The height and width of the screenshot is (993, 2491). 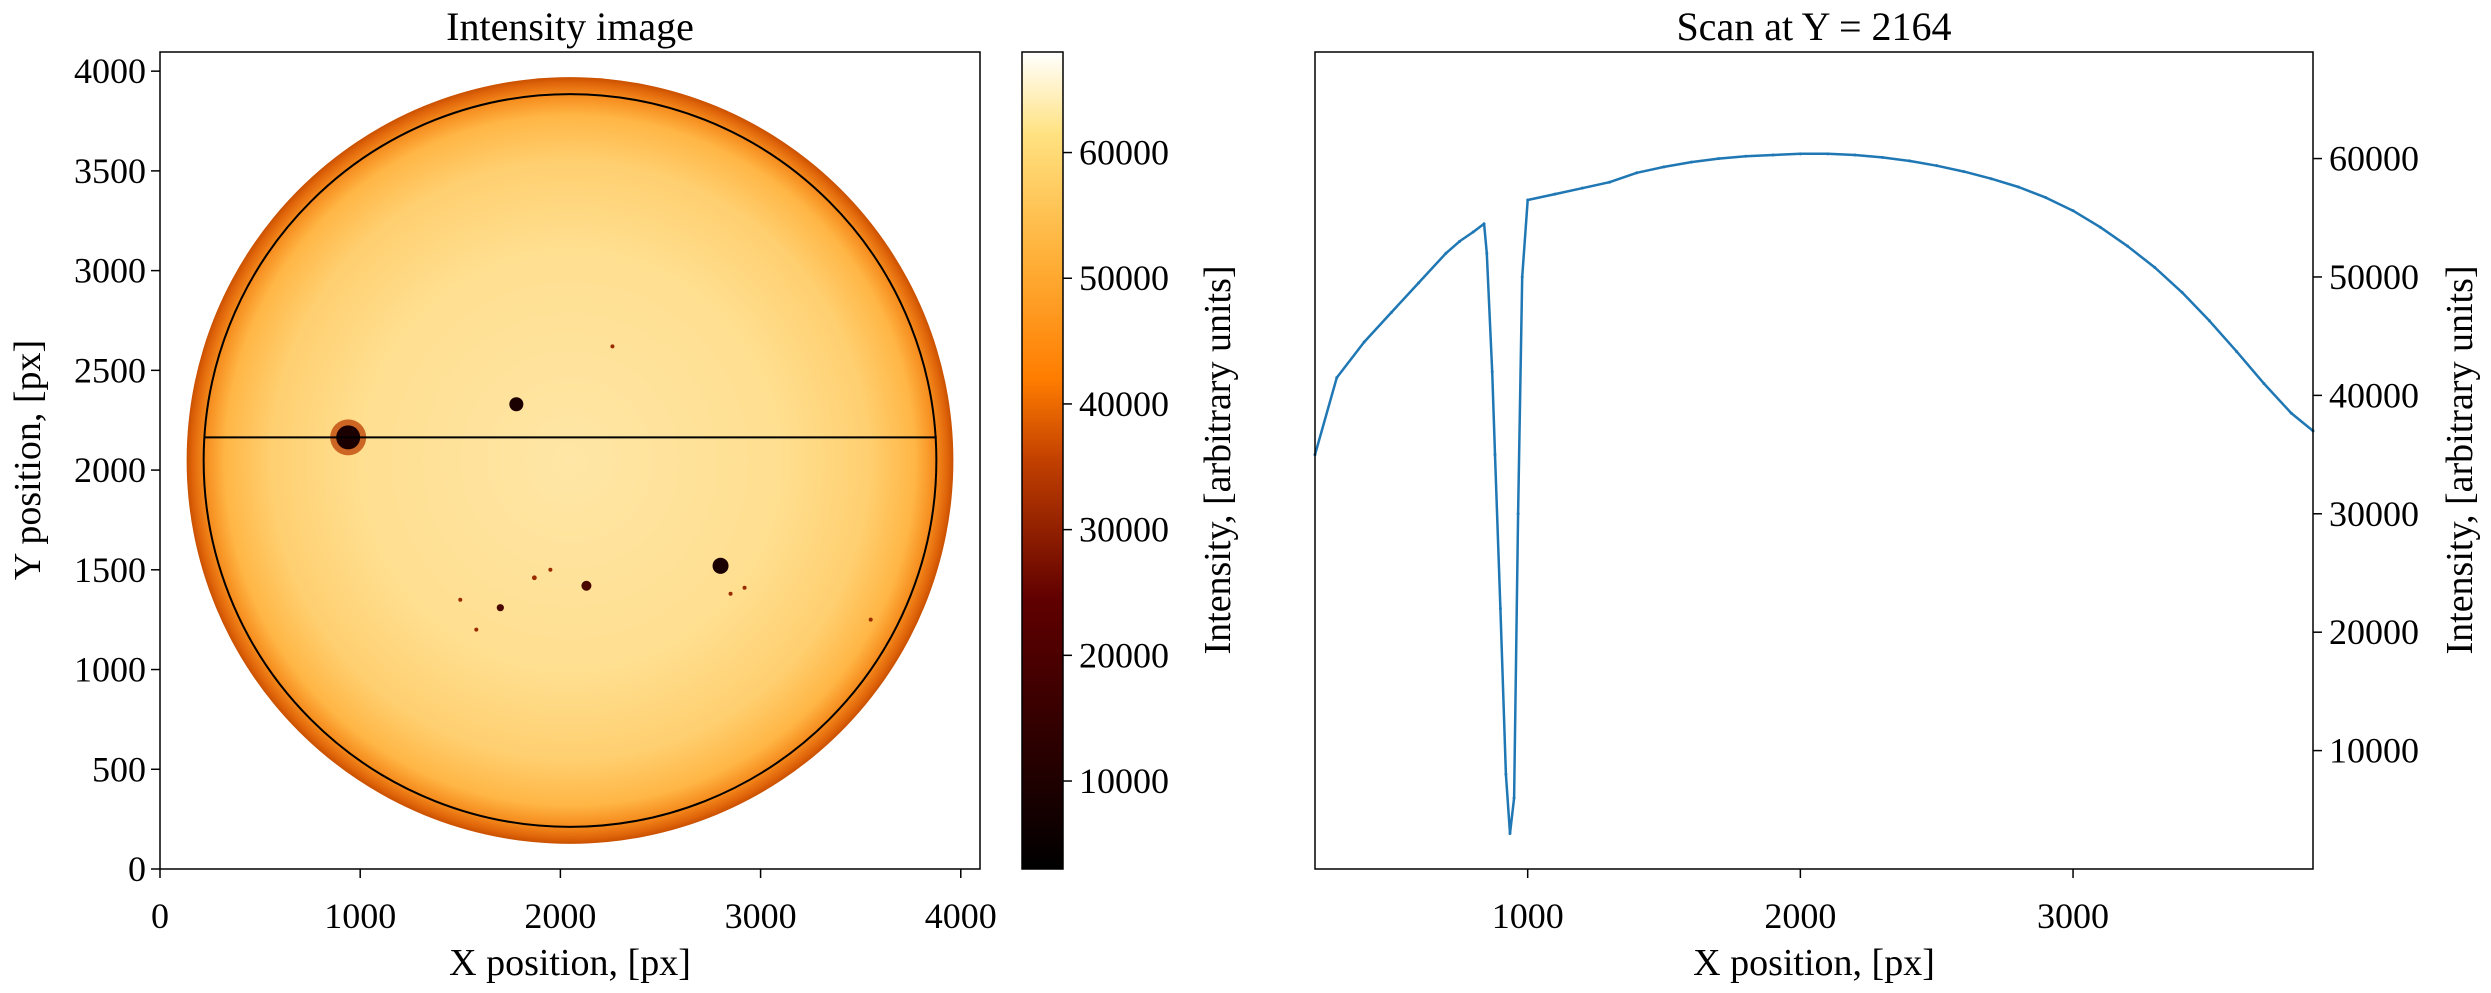 I want to click on left-chart-title: Intensity image, so click(x=570, y=26).